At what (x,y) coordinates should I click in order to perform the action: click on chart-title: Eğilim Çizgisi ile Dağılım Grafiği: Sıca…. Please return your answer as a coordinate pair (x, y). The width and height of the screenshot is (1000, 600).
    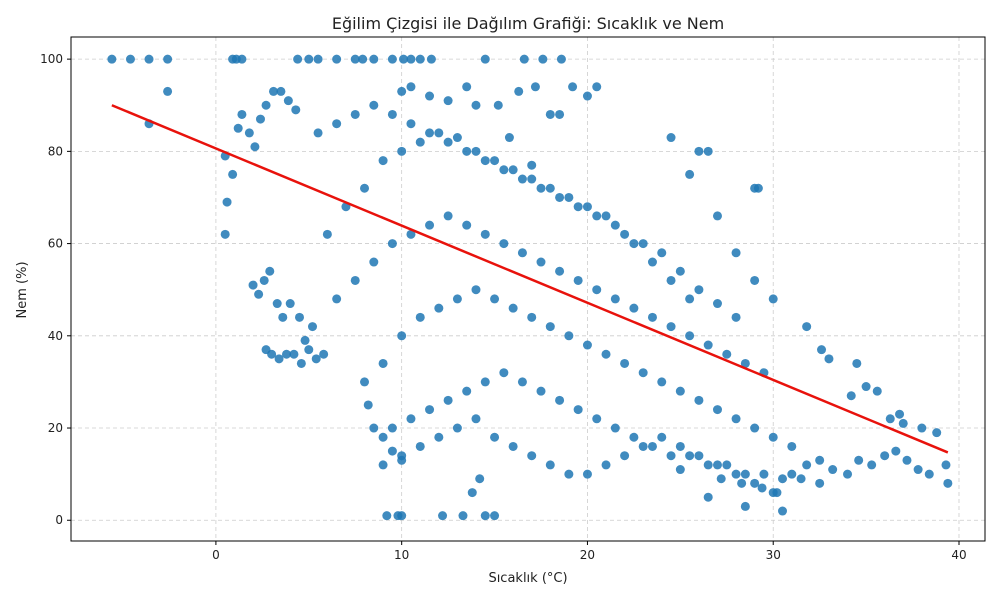
    Looking at the image, I should click on (528, 23).